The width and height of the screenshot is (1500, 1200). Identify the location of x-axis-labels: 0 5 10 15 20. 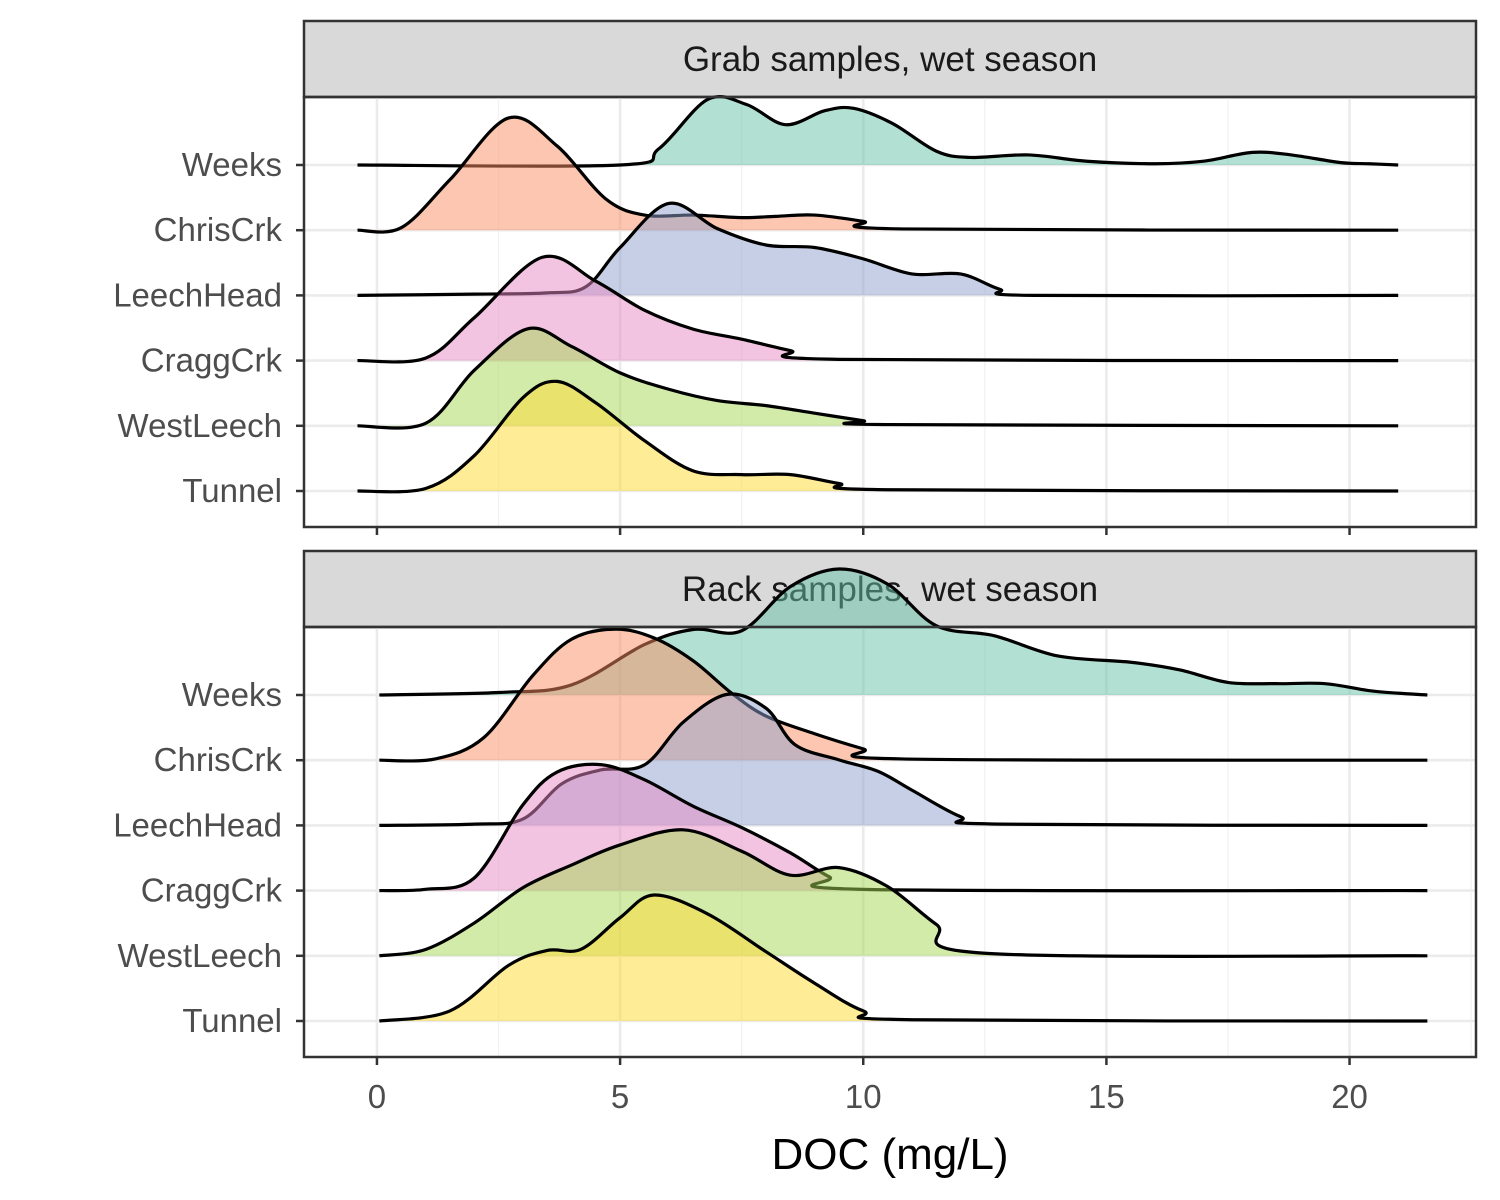
(868, 1096).